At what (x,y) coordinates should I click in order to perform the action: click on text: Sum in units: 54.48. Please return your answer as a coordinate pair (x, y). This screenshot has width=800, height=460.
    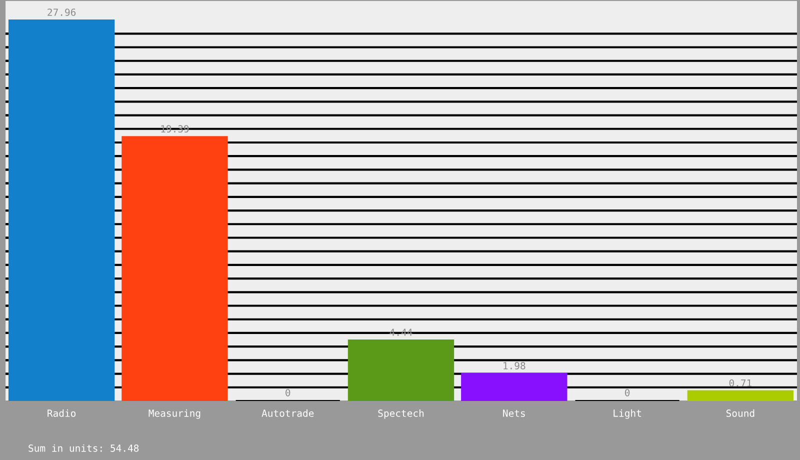
    Looking at the image, I should click on (83, 448).